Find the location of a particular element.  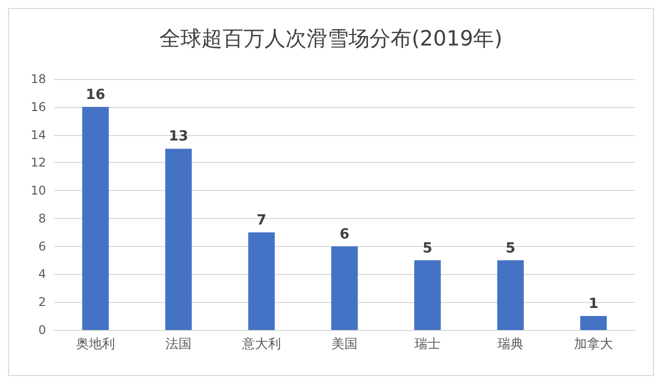

data-label: 6 is located at coordinates (345, 234).